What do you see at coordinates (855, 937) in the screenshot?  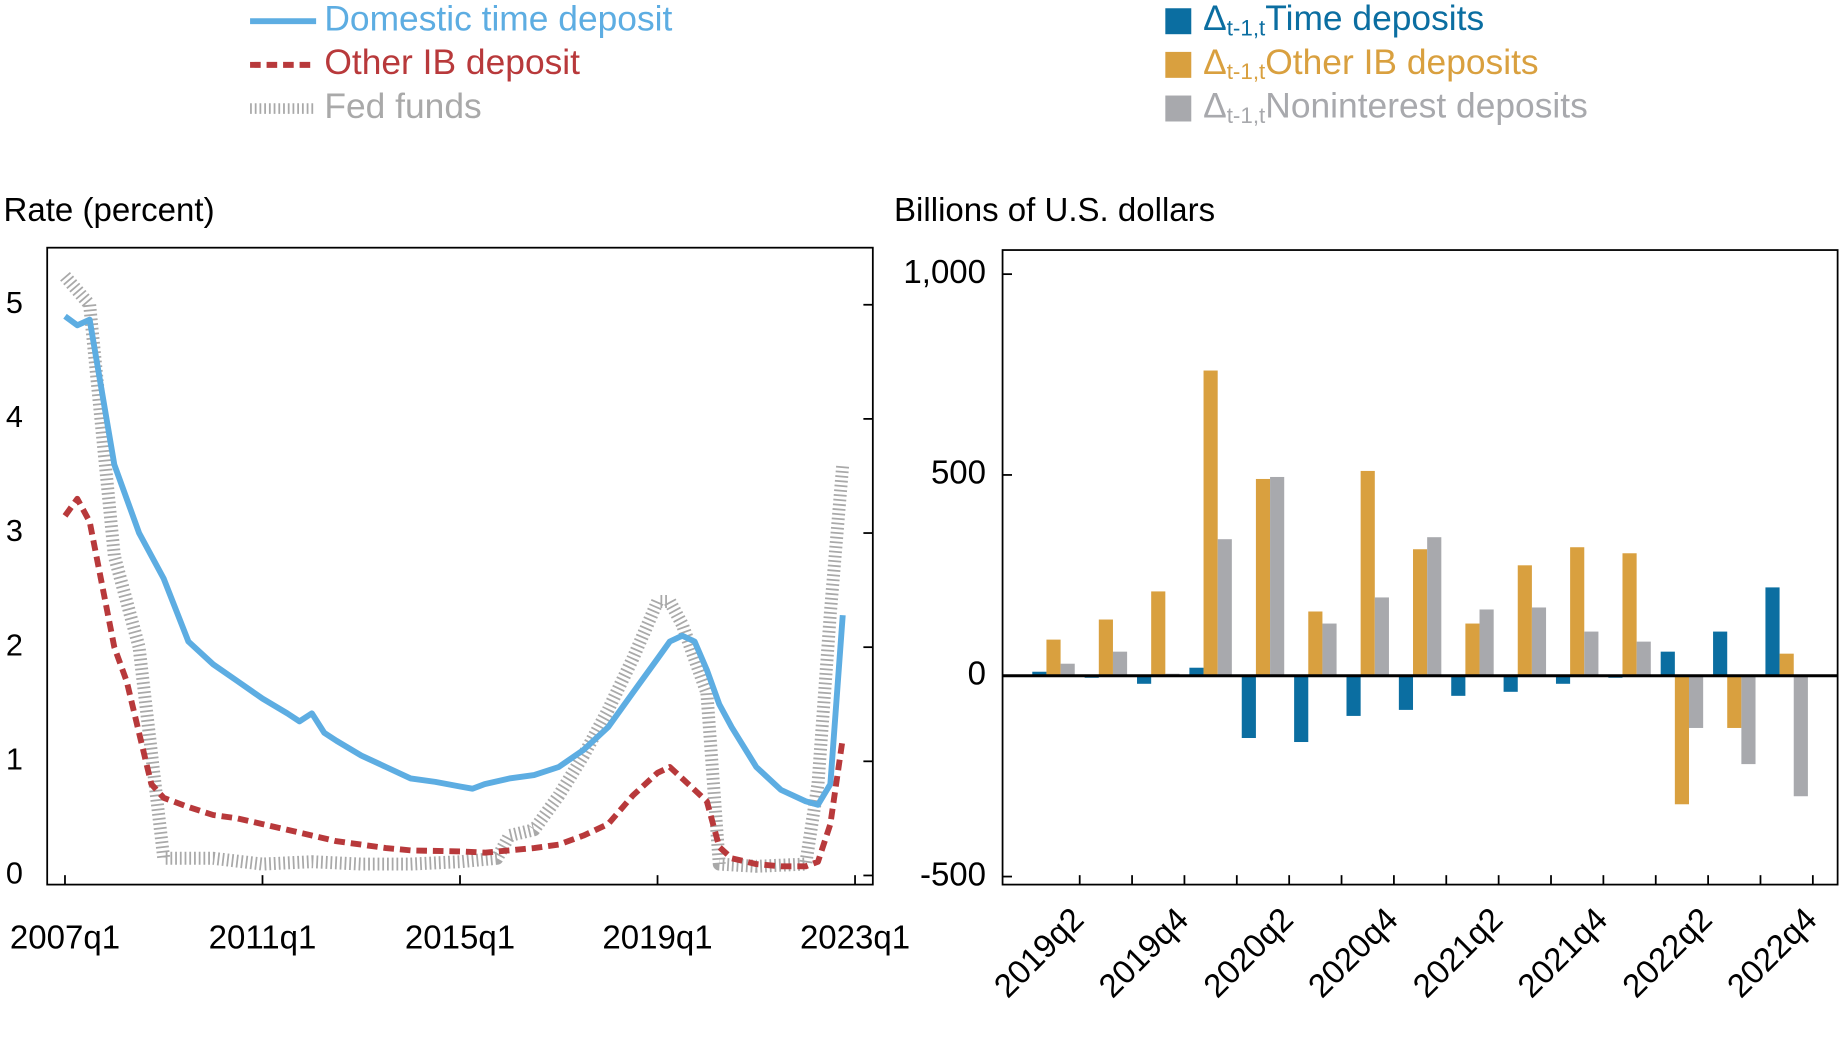 I see `x-tick-label: 2023q1` at bounding box center [855, 937].